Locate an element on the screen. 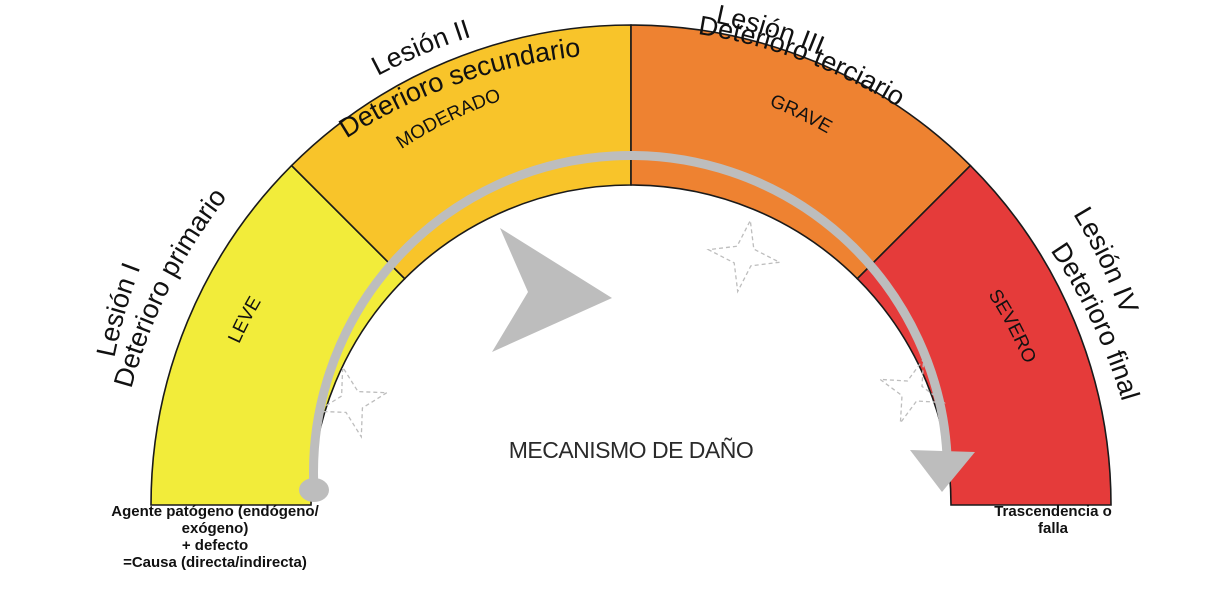 This screenshot has width=1225, height=614. arrow-fletching-icon is located at coordinates (552, 290).